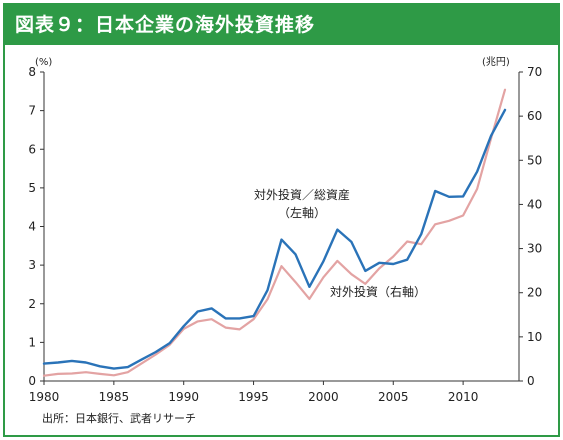 The image size is (563, 440). What do you see at coordinates (534, 204) in the screenshot?
I see `right-tick-label: 40` at bounding box center [534, 204].